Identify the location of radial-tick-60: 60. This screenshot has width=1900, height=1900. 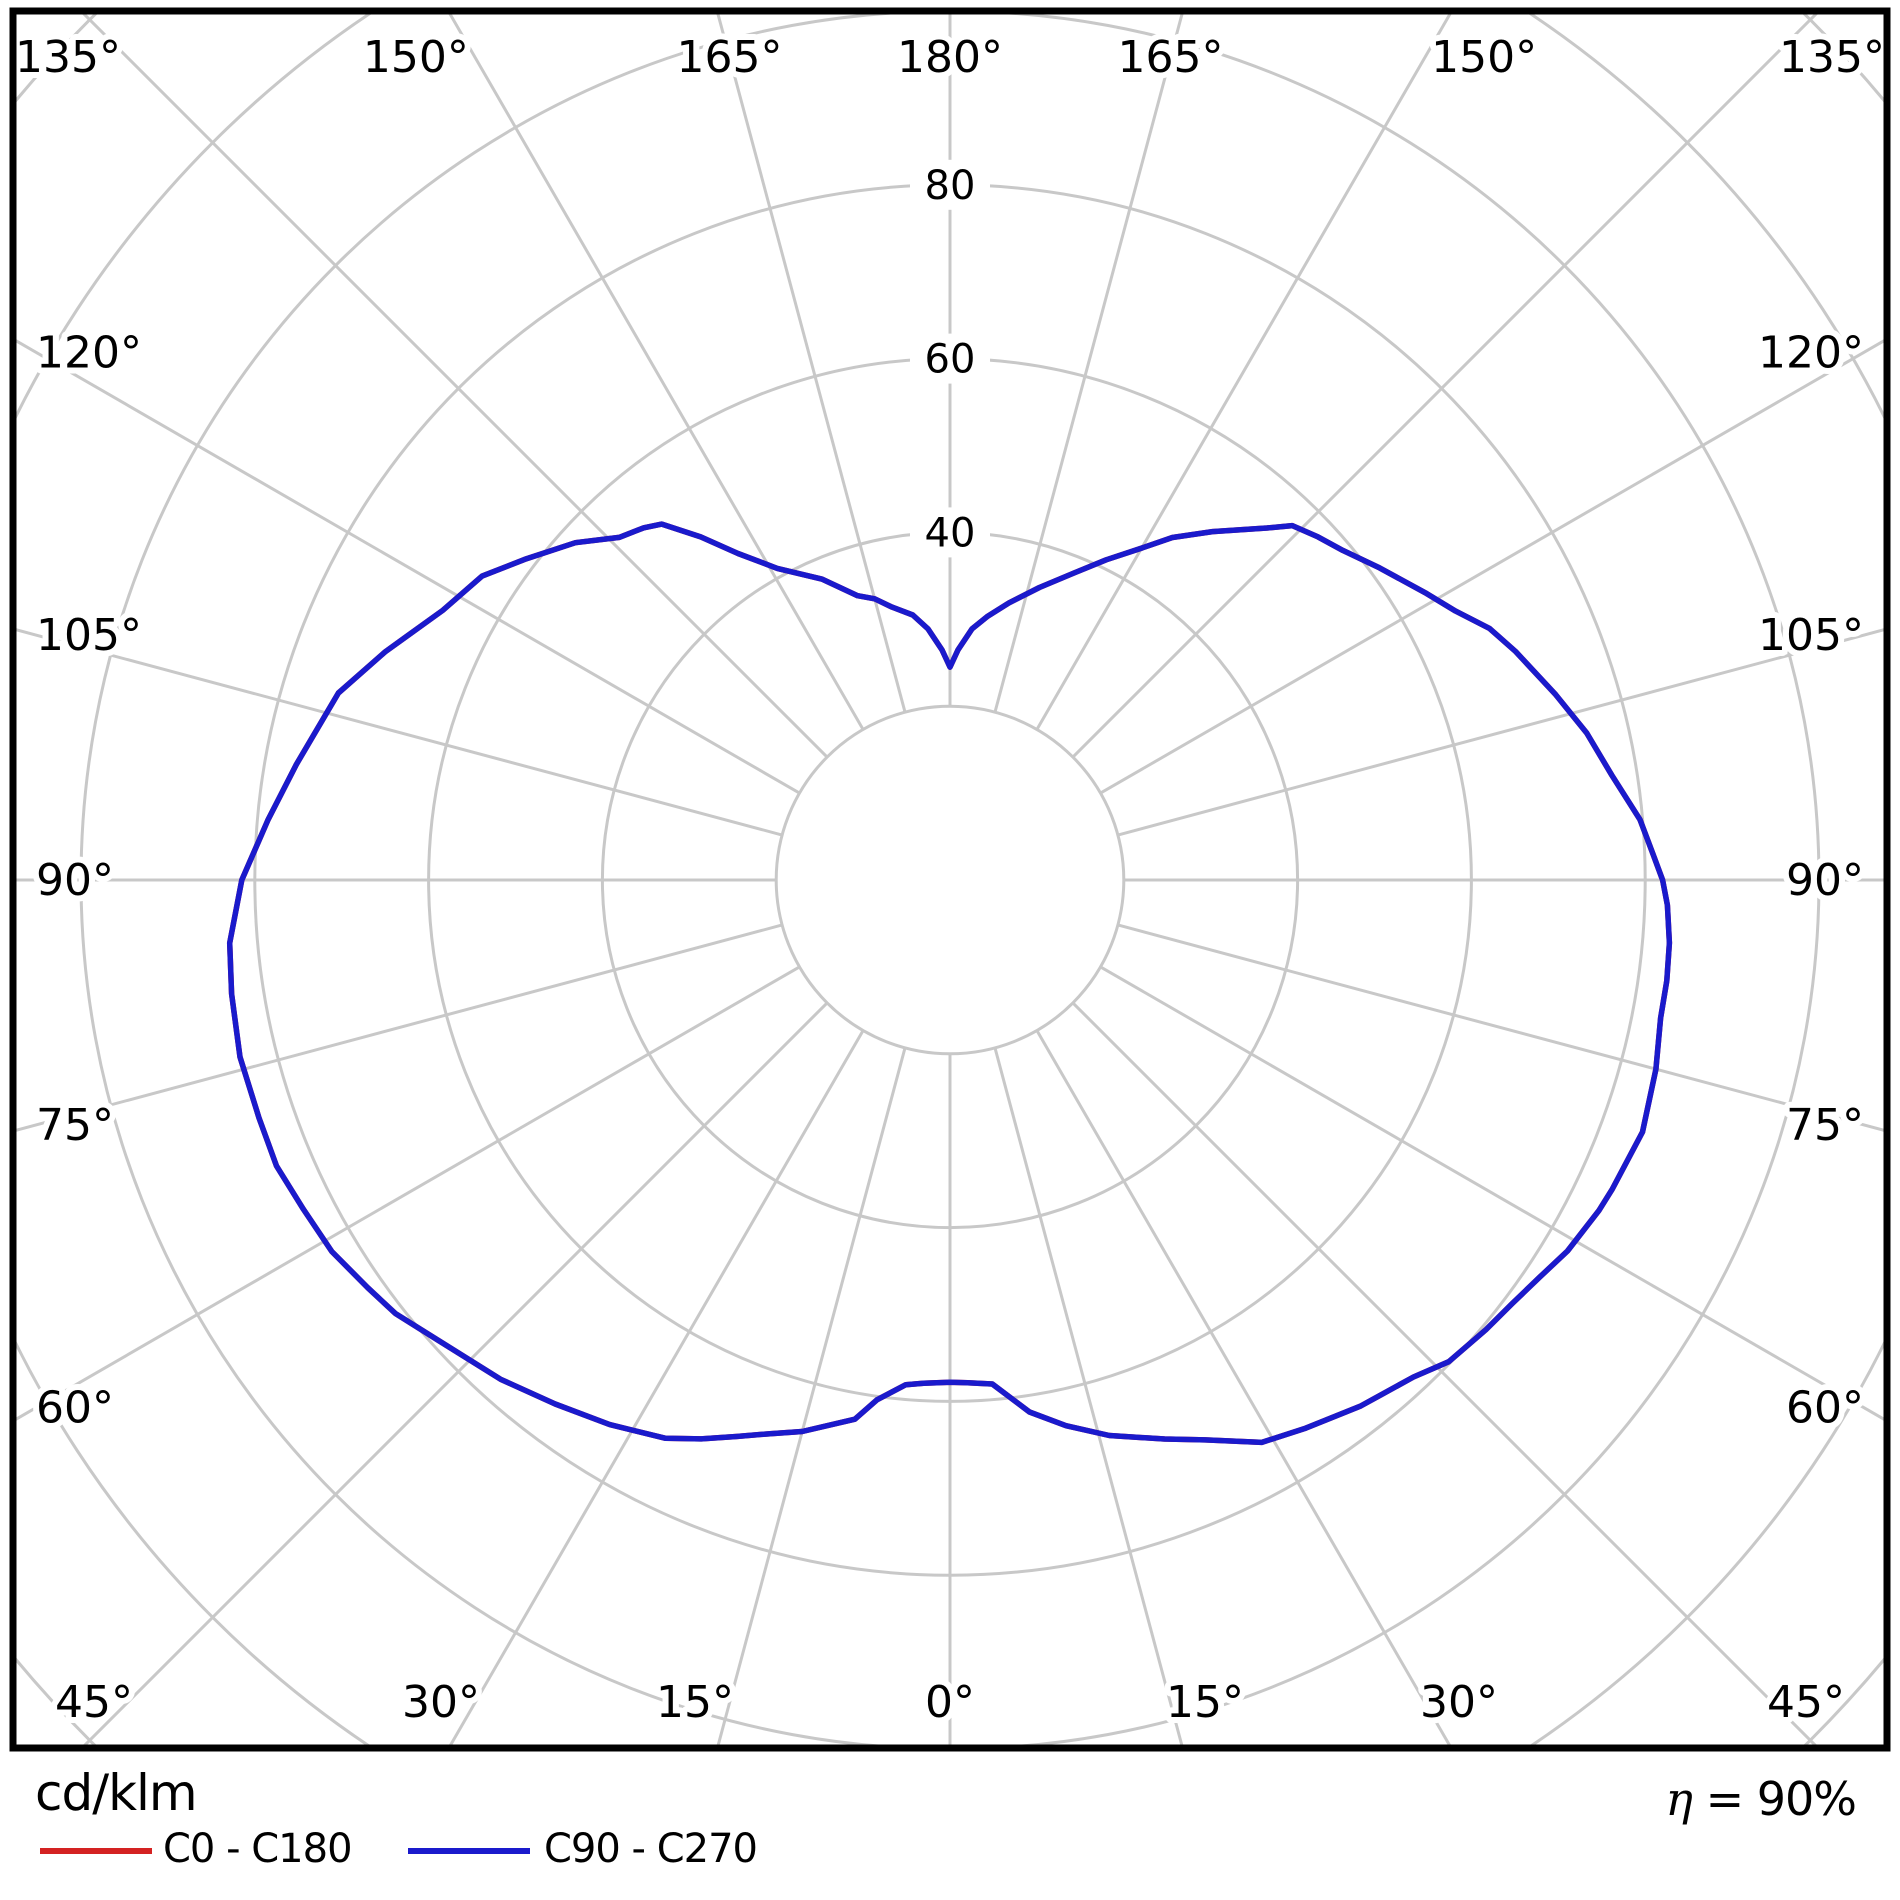
(950, 360).